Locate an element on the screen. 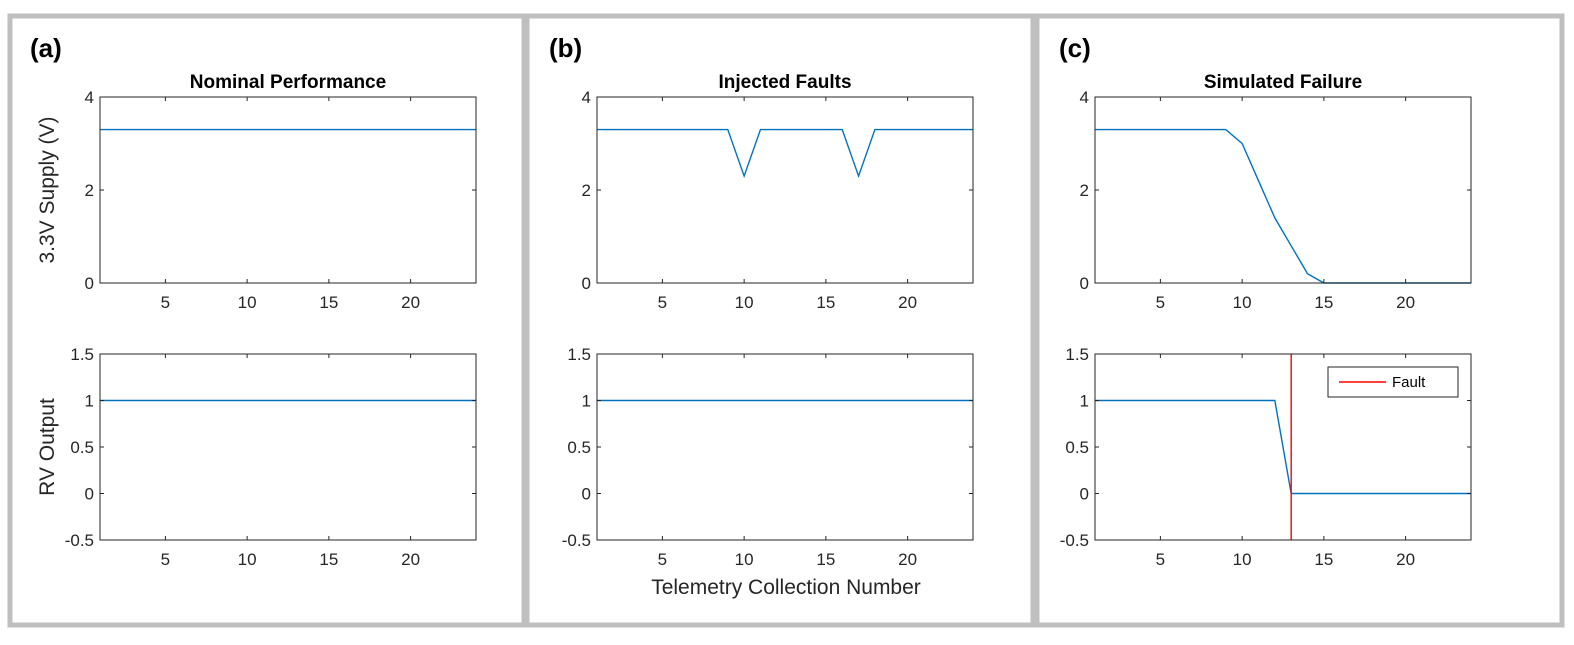 Image resolution: width=1574 pixels, height=645 pixels. axes-2: 5 10 15 20 0 2 4 Simulated Failure is located at coordinates (1276, 192).